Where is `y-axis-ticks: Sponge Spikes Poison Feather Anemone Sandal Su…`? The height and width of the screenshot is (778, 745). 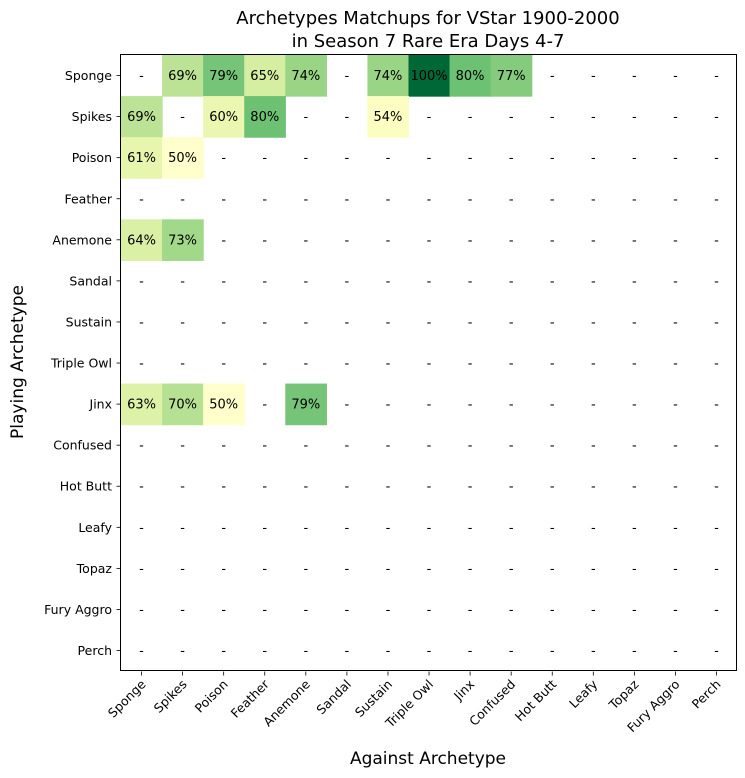 y-axis-ticks: Sponge Spikes Poison Feather Anemone Sandal Su… is located at coordinates (82, 363).